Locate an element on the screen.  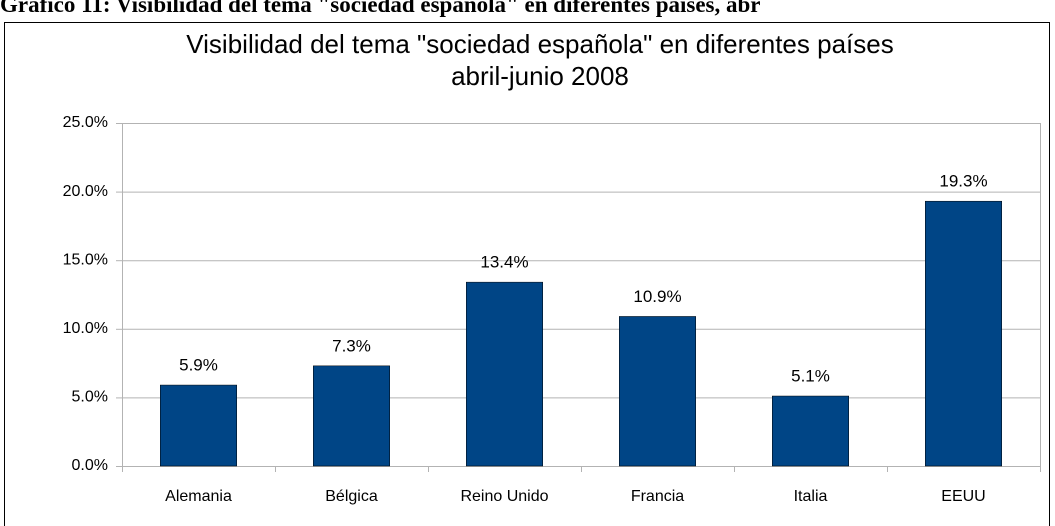
value-label: 13.4% is located at coordinates (504, 262).